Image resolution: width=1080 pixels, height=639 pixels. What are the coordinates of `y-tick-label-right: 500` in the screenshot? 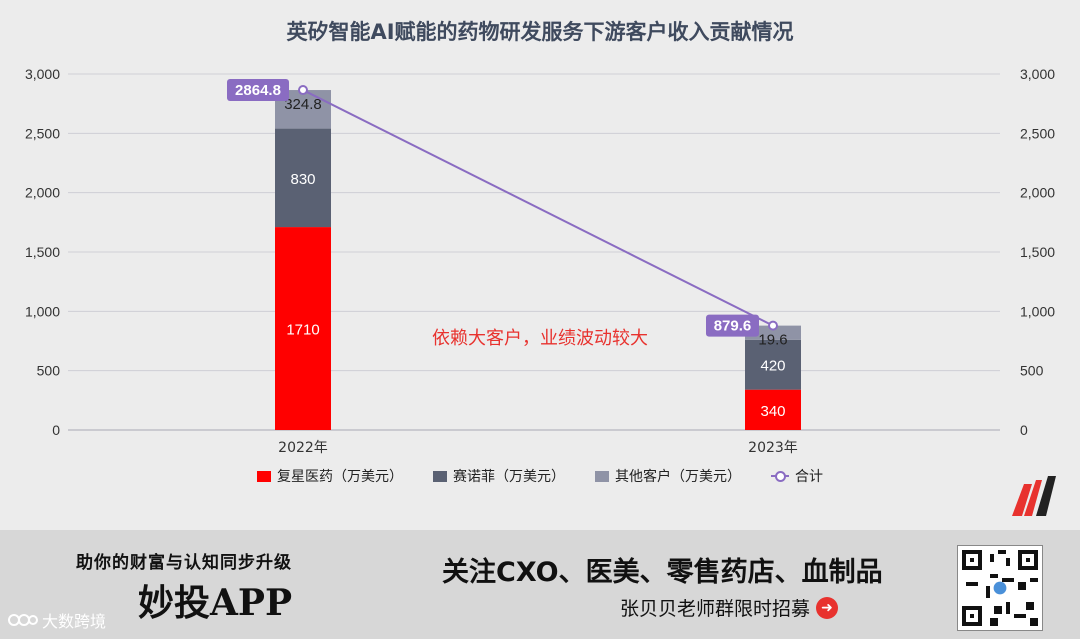 It's located at (1032, 371).